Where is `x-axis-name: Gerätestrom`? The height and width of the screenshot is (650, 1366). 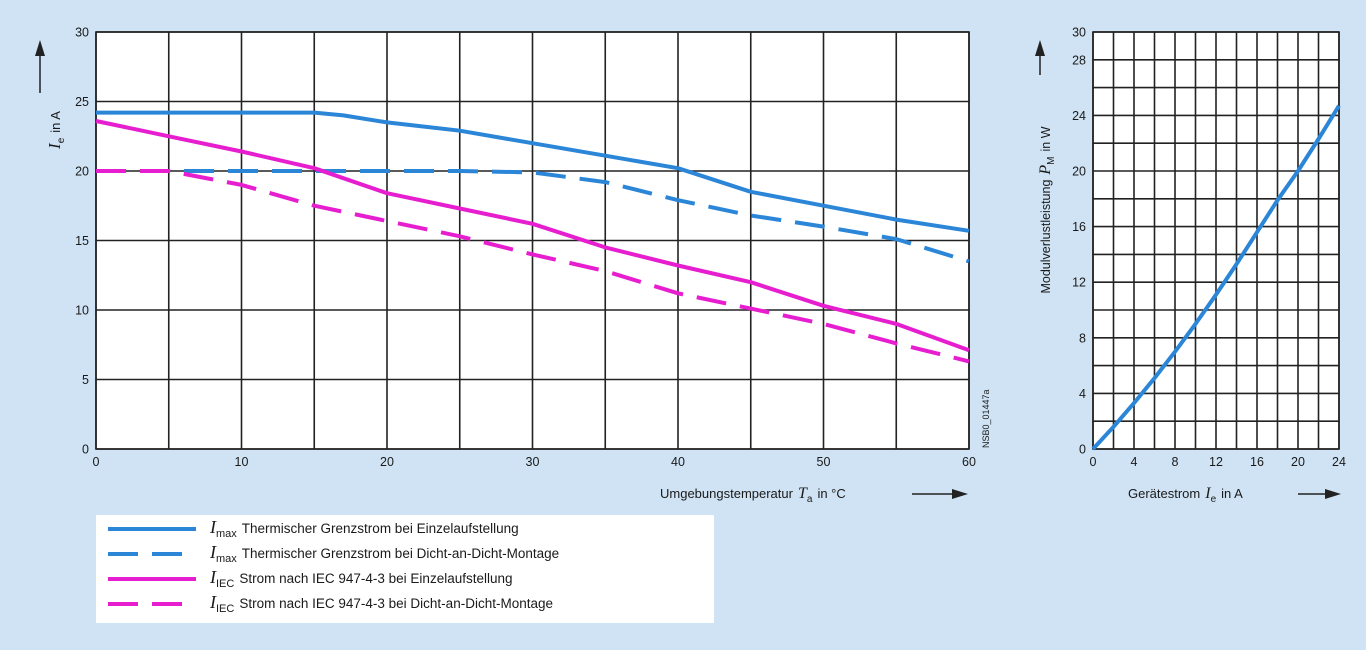
x-axis-name: Gerätestrom is located at coordinates (1164, 493).